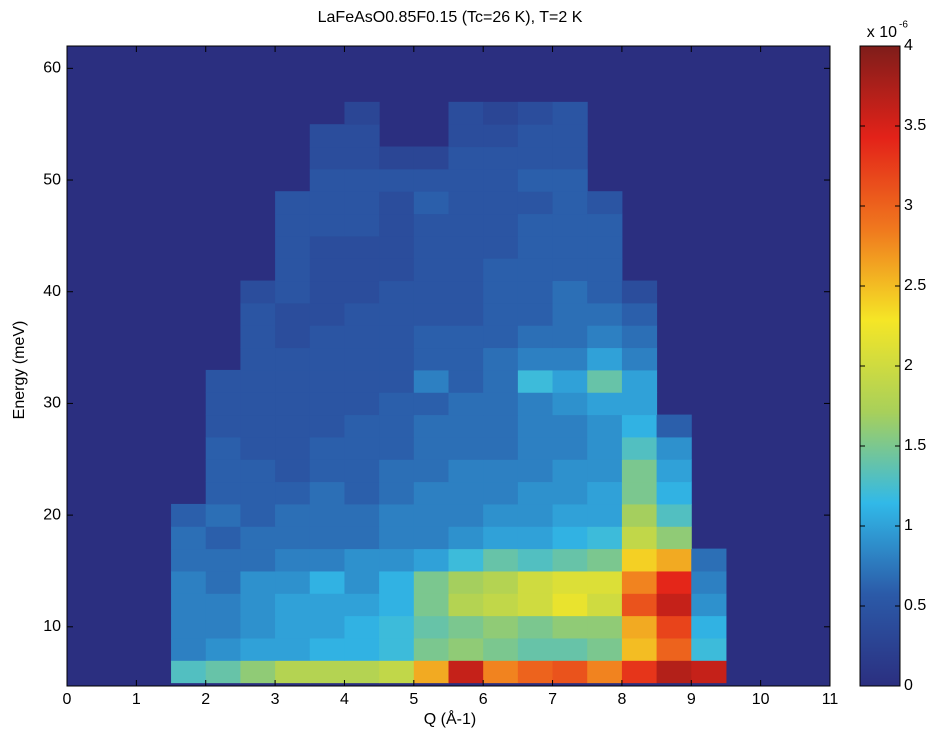 The width and height of the screenshot is (946, 739). What do you see at coordinates (275, 699) in the screenshot?
I see `x-tick-label: 3` at bounding box center [275, 699].